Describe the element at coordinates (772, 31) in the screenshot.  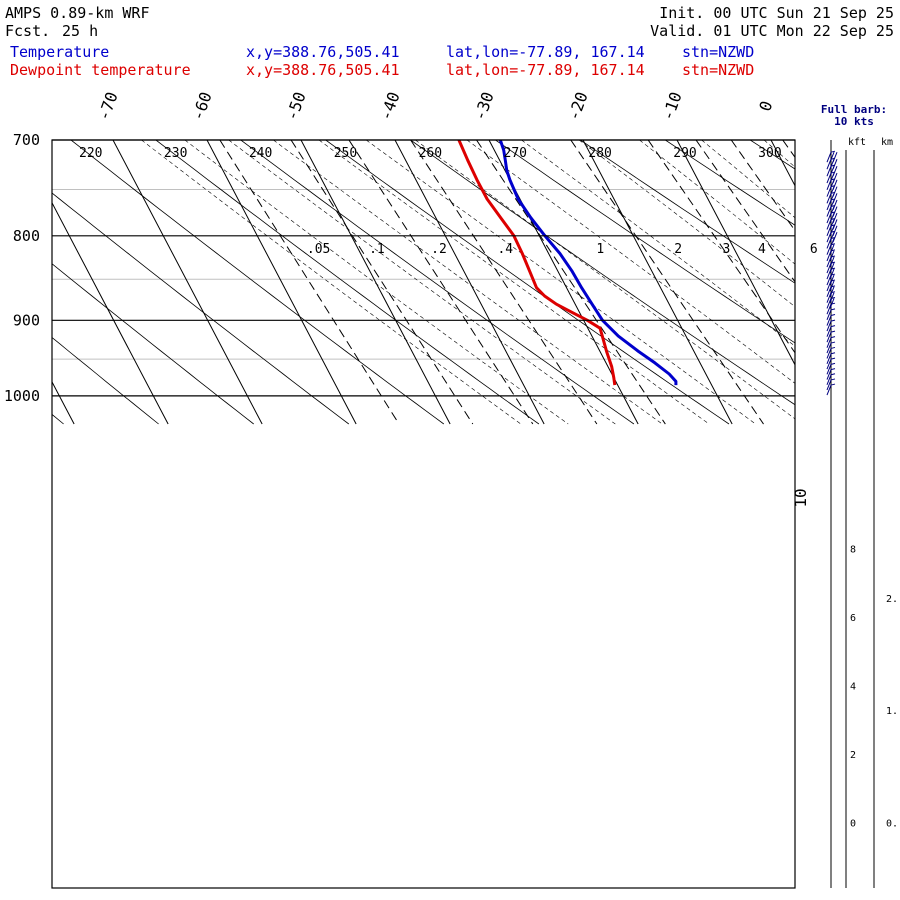
I see `valid-time: Valid. 01 UTC Mon 22 Sep 25` at that location.